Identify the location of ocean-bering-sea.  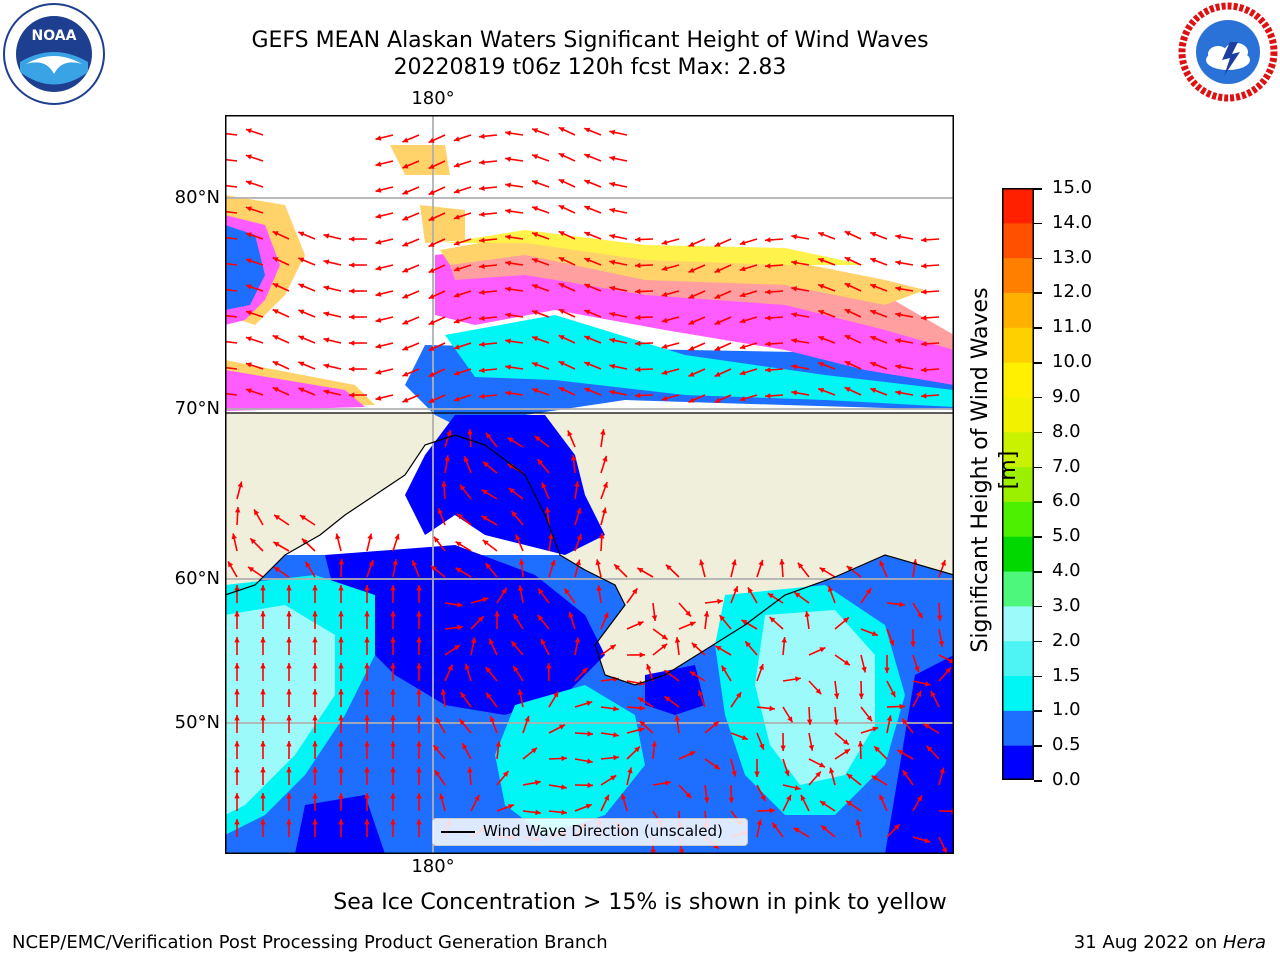
(465, 630).